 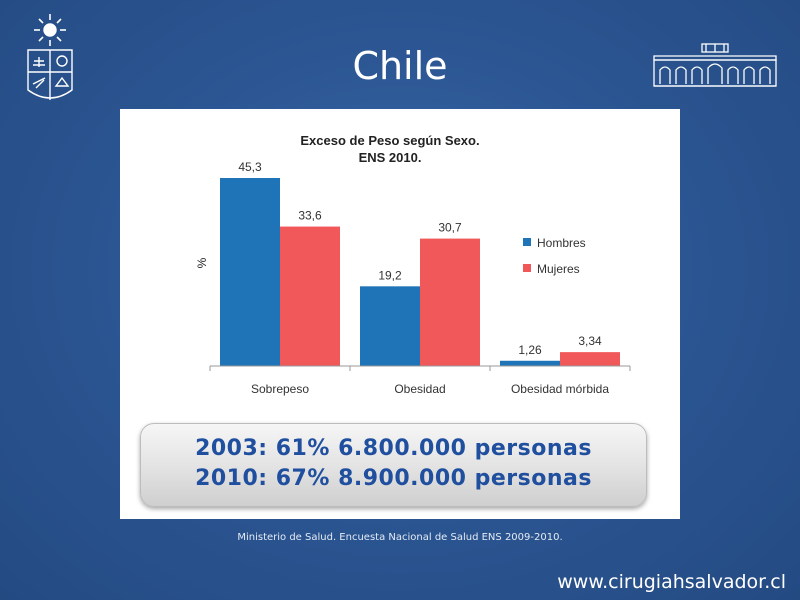 I want to click on slide-title: Chile, so click(x=400, y=66).